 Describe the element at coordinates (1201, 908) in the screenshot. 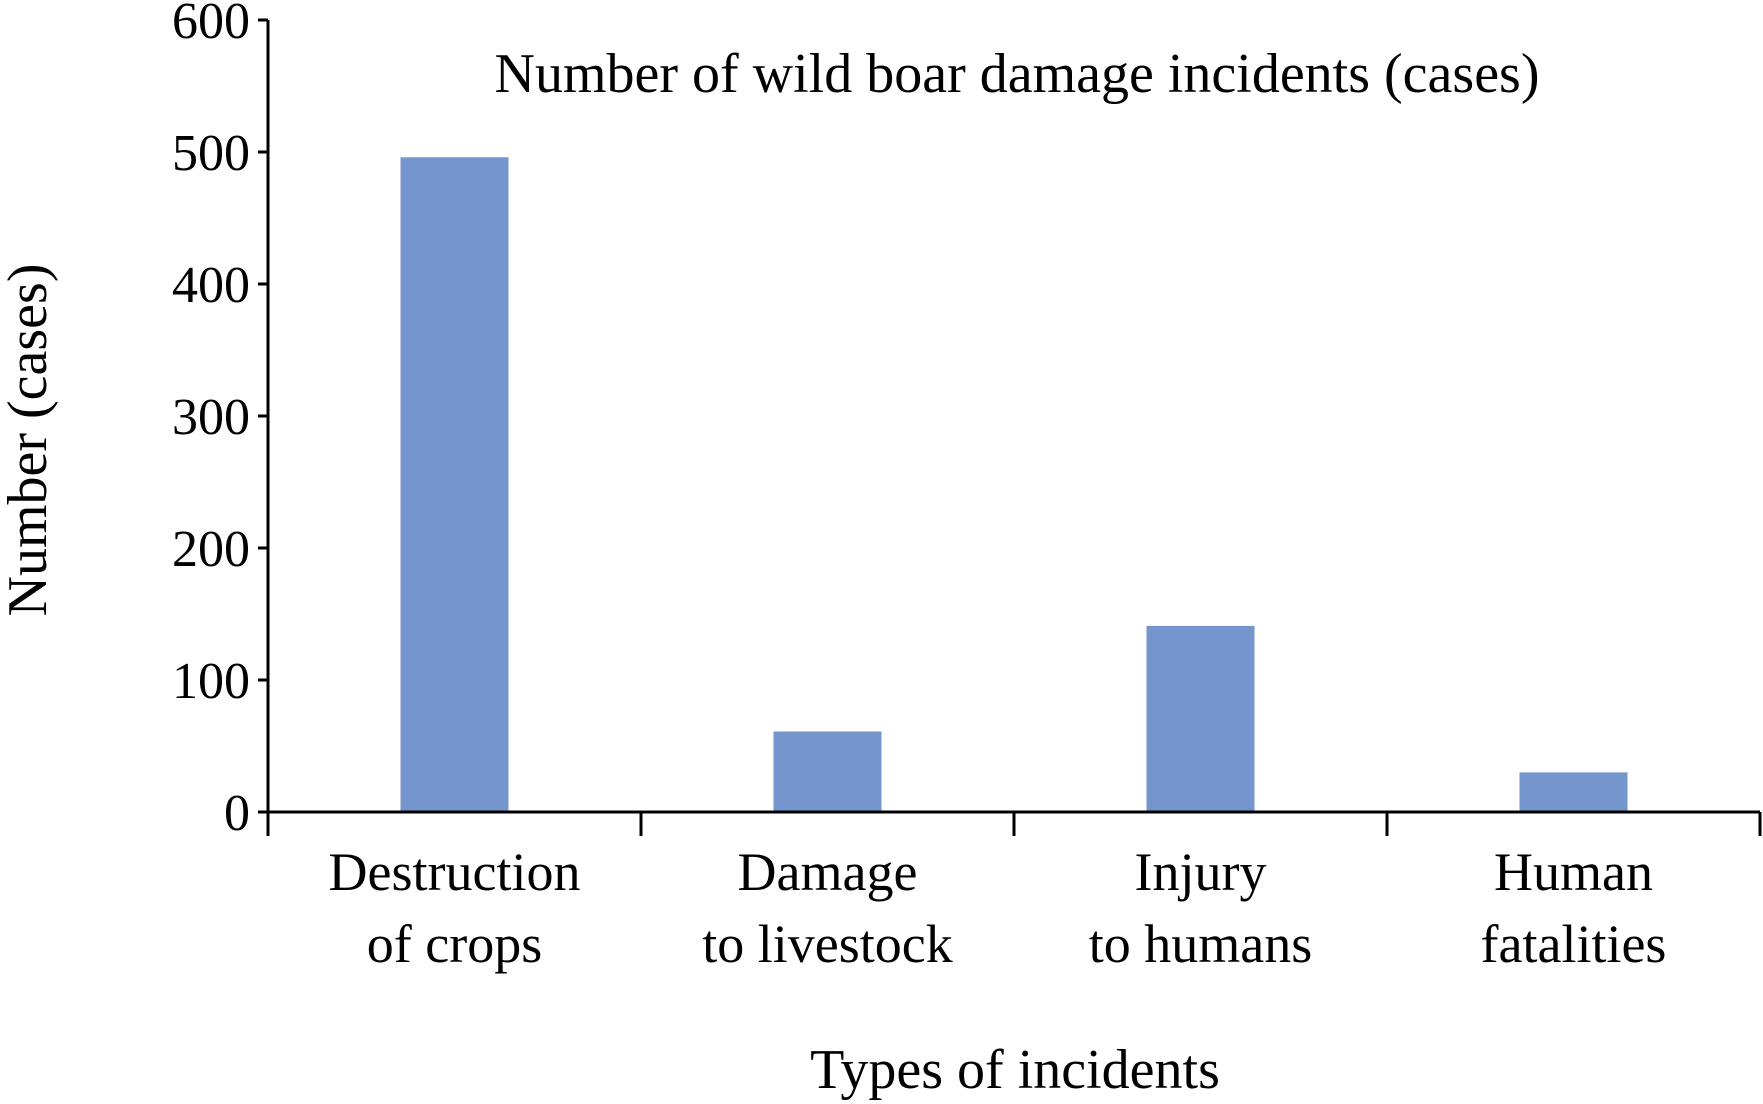

I see `x-category-label-2: Injury to humans` at that location.